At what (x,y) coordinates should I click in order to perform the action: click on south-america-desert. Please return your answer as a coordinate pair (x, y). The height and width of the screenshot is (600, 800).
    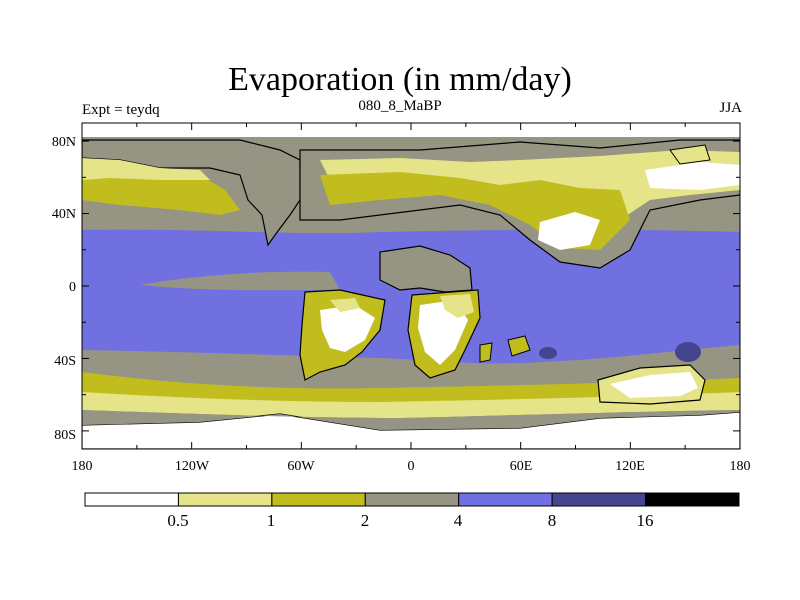
    Looking at the image, I should click on (347, 328).